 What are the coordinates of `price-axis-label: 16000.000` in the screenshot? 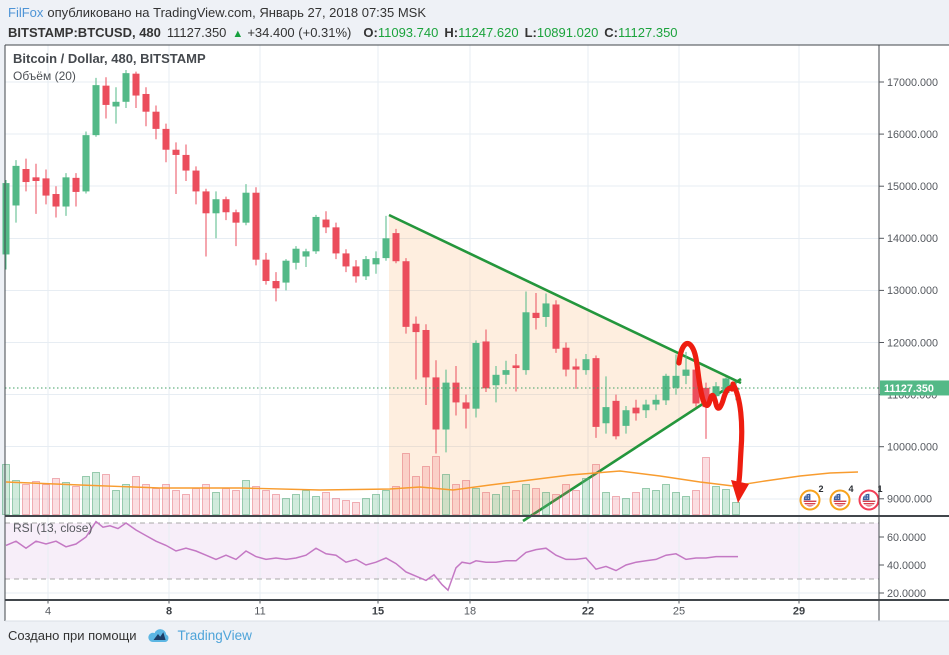 It's located at (912, 135).